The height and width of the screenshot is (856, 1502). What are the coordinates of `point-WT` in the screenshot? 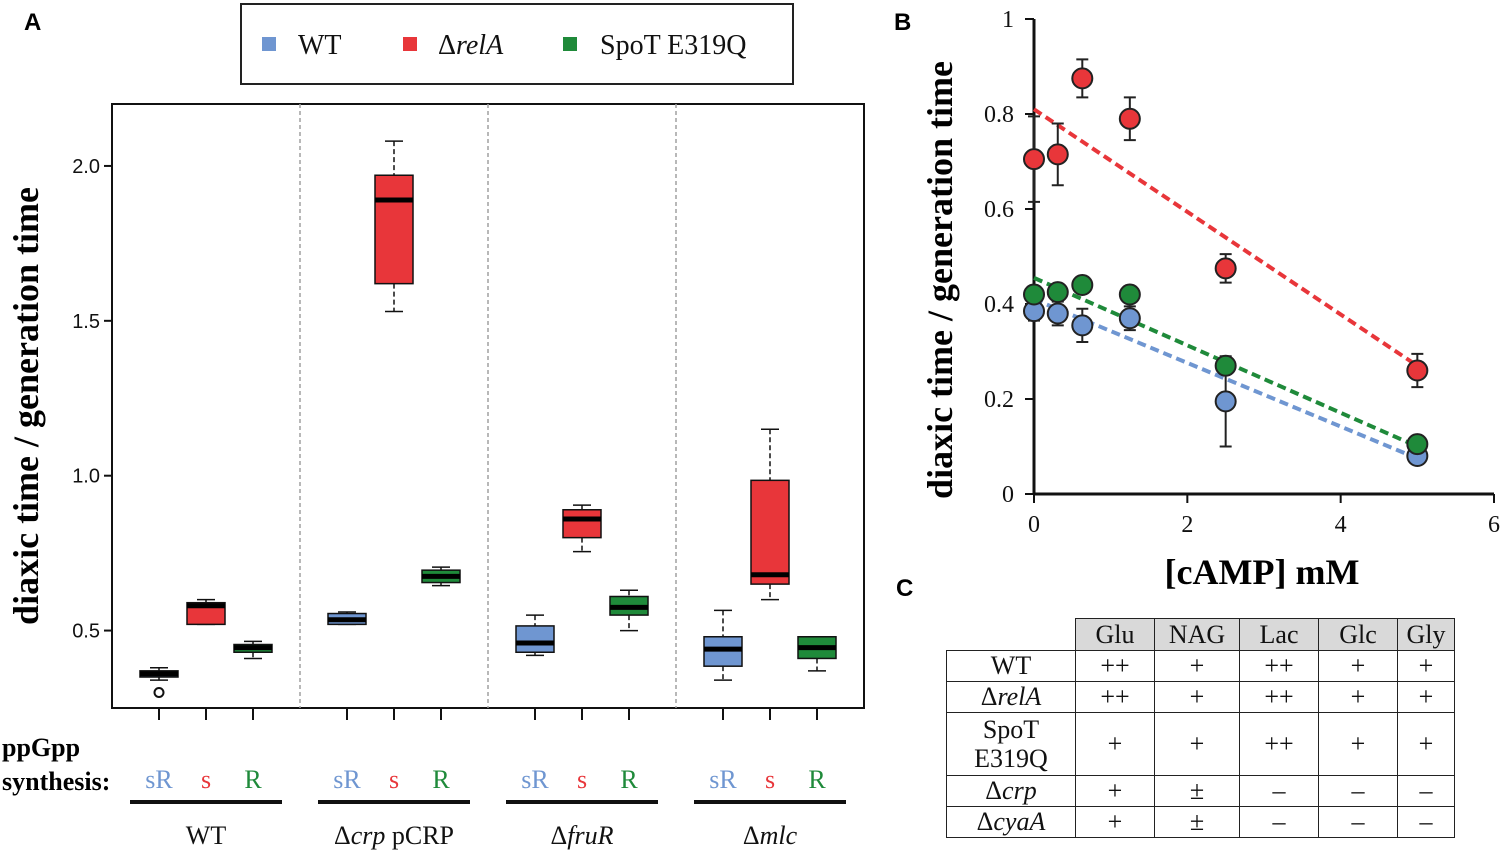 It's located at (1082, 325).